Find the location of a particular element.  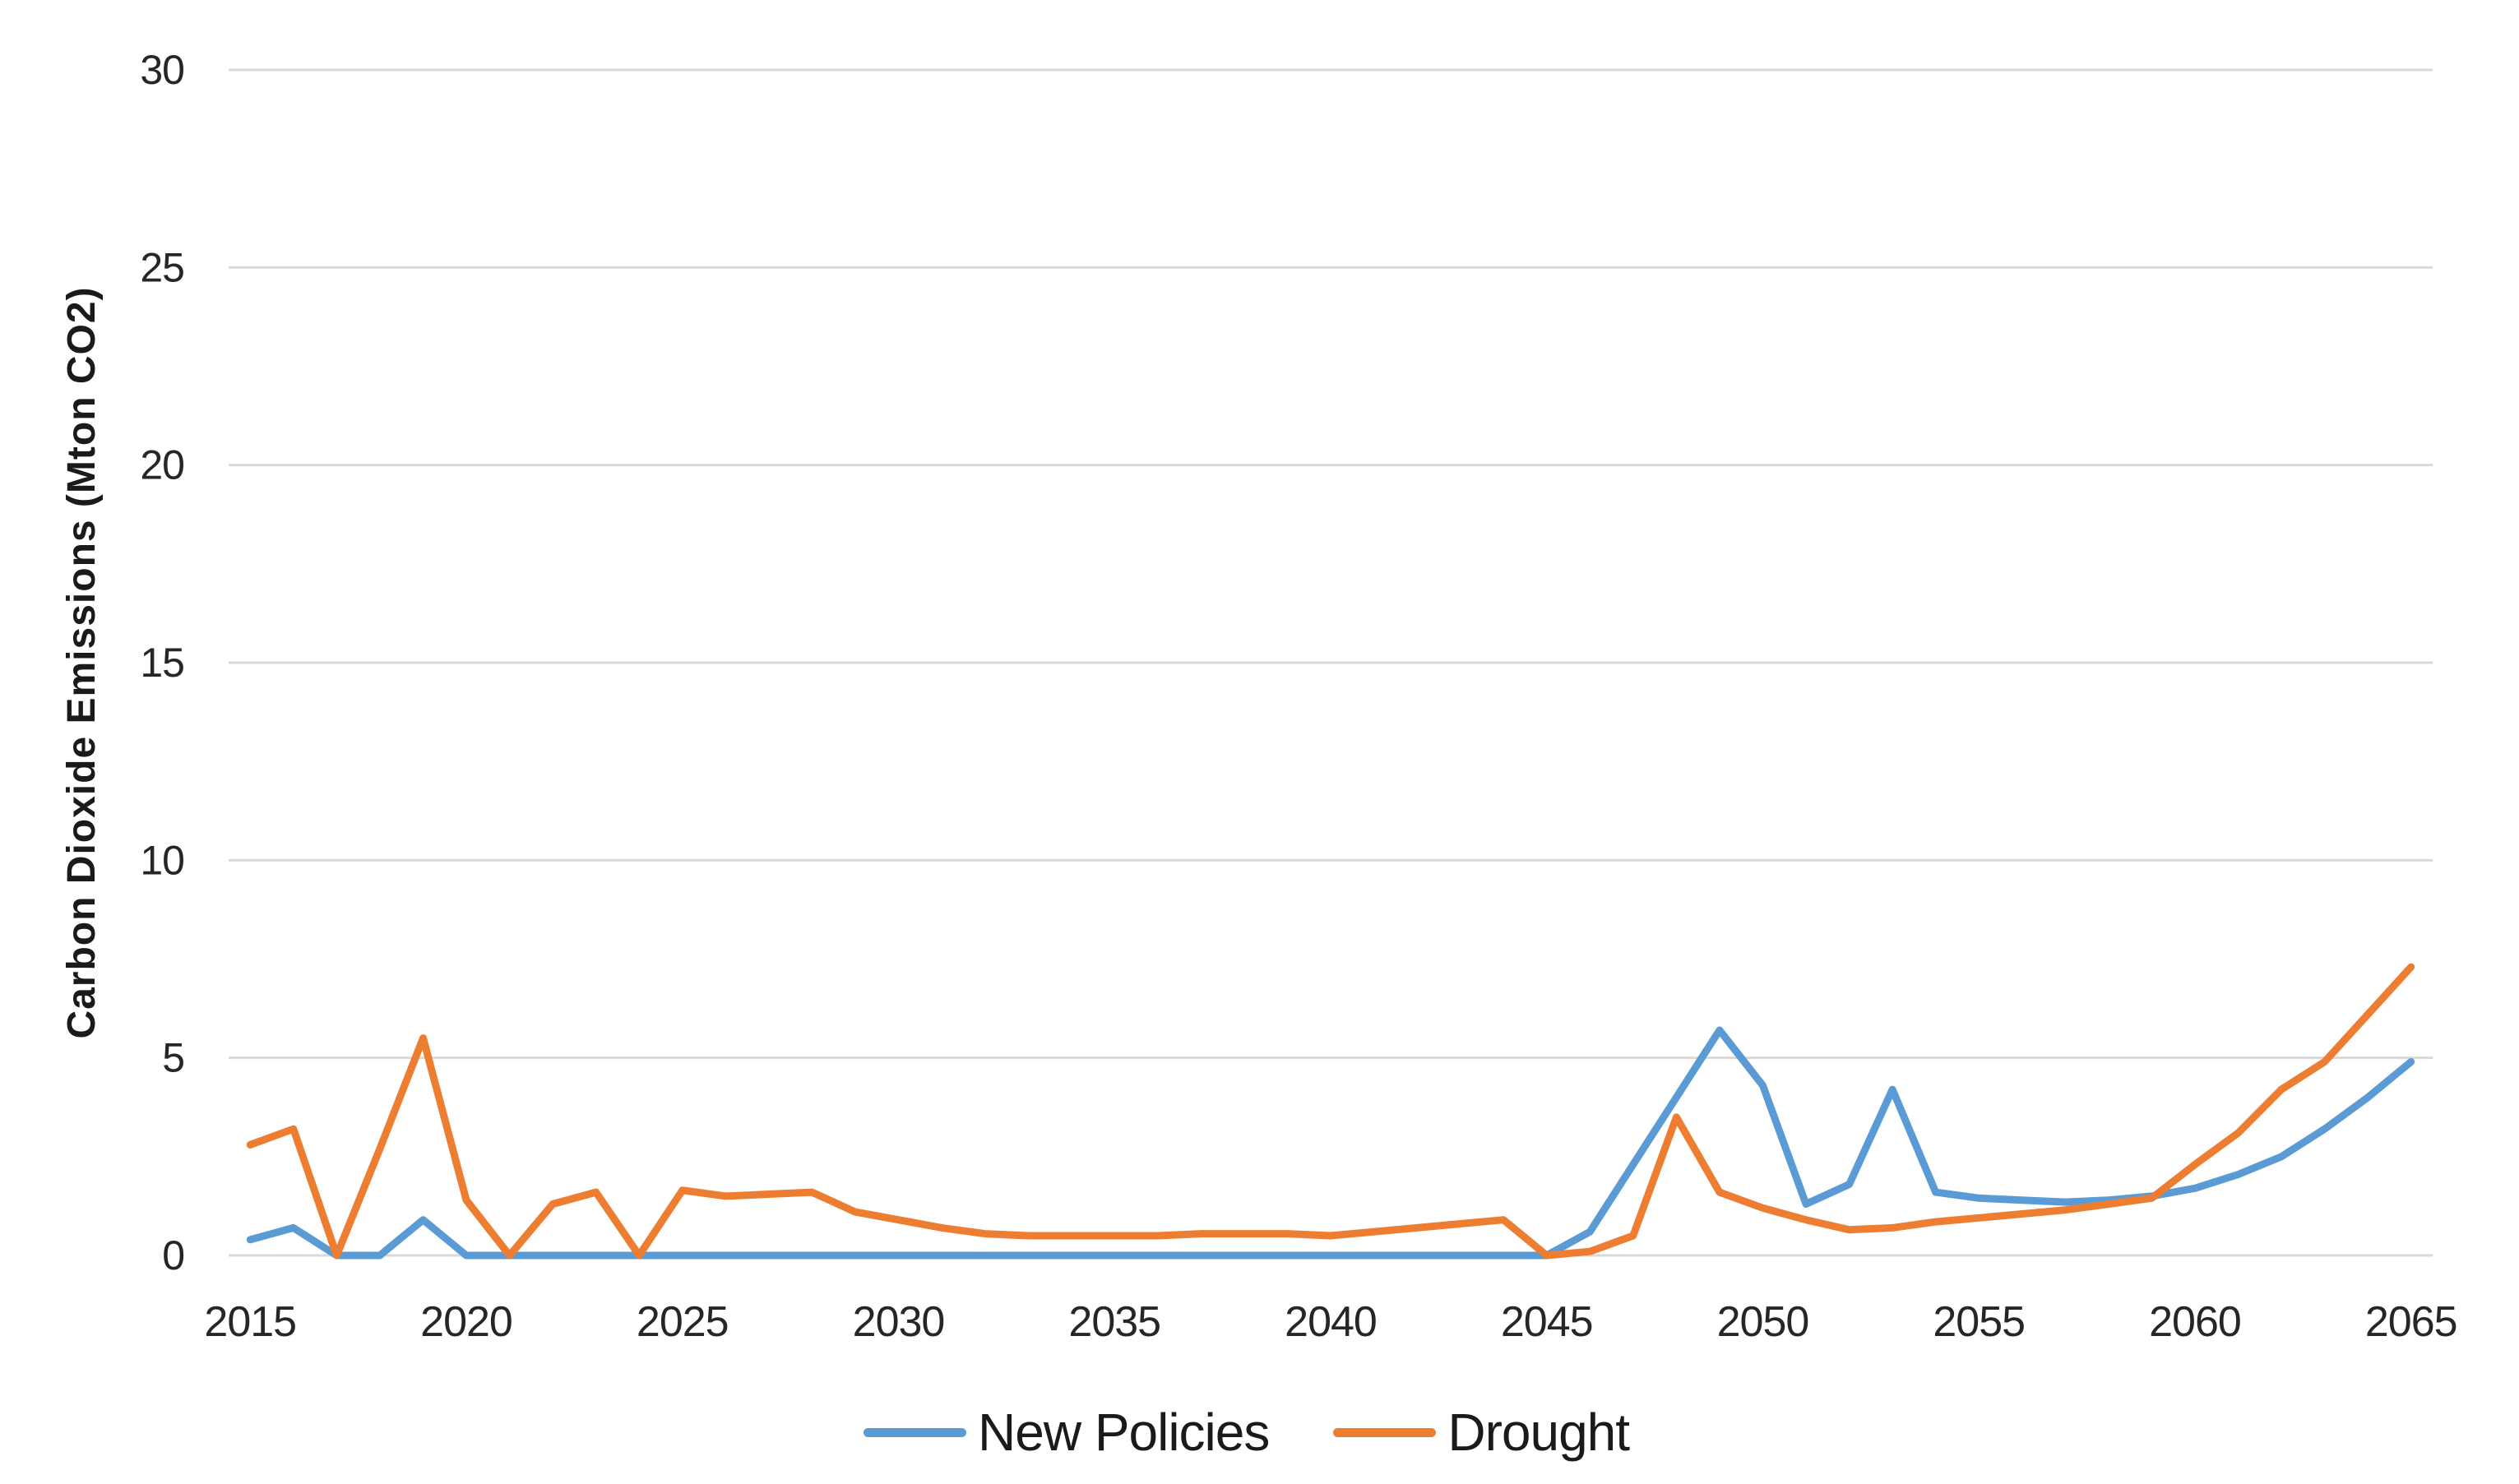

legend-label-drought: Drought is located at coordinates (1538, 1433).